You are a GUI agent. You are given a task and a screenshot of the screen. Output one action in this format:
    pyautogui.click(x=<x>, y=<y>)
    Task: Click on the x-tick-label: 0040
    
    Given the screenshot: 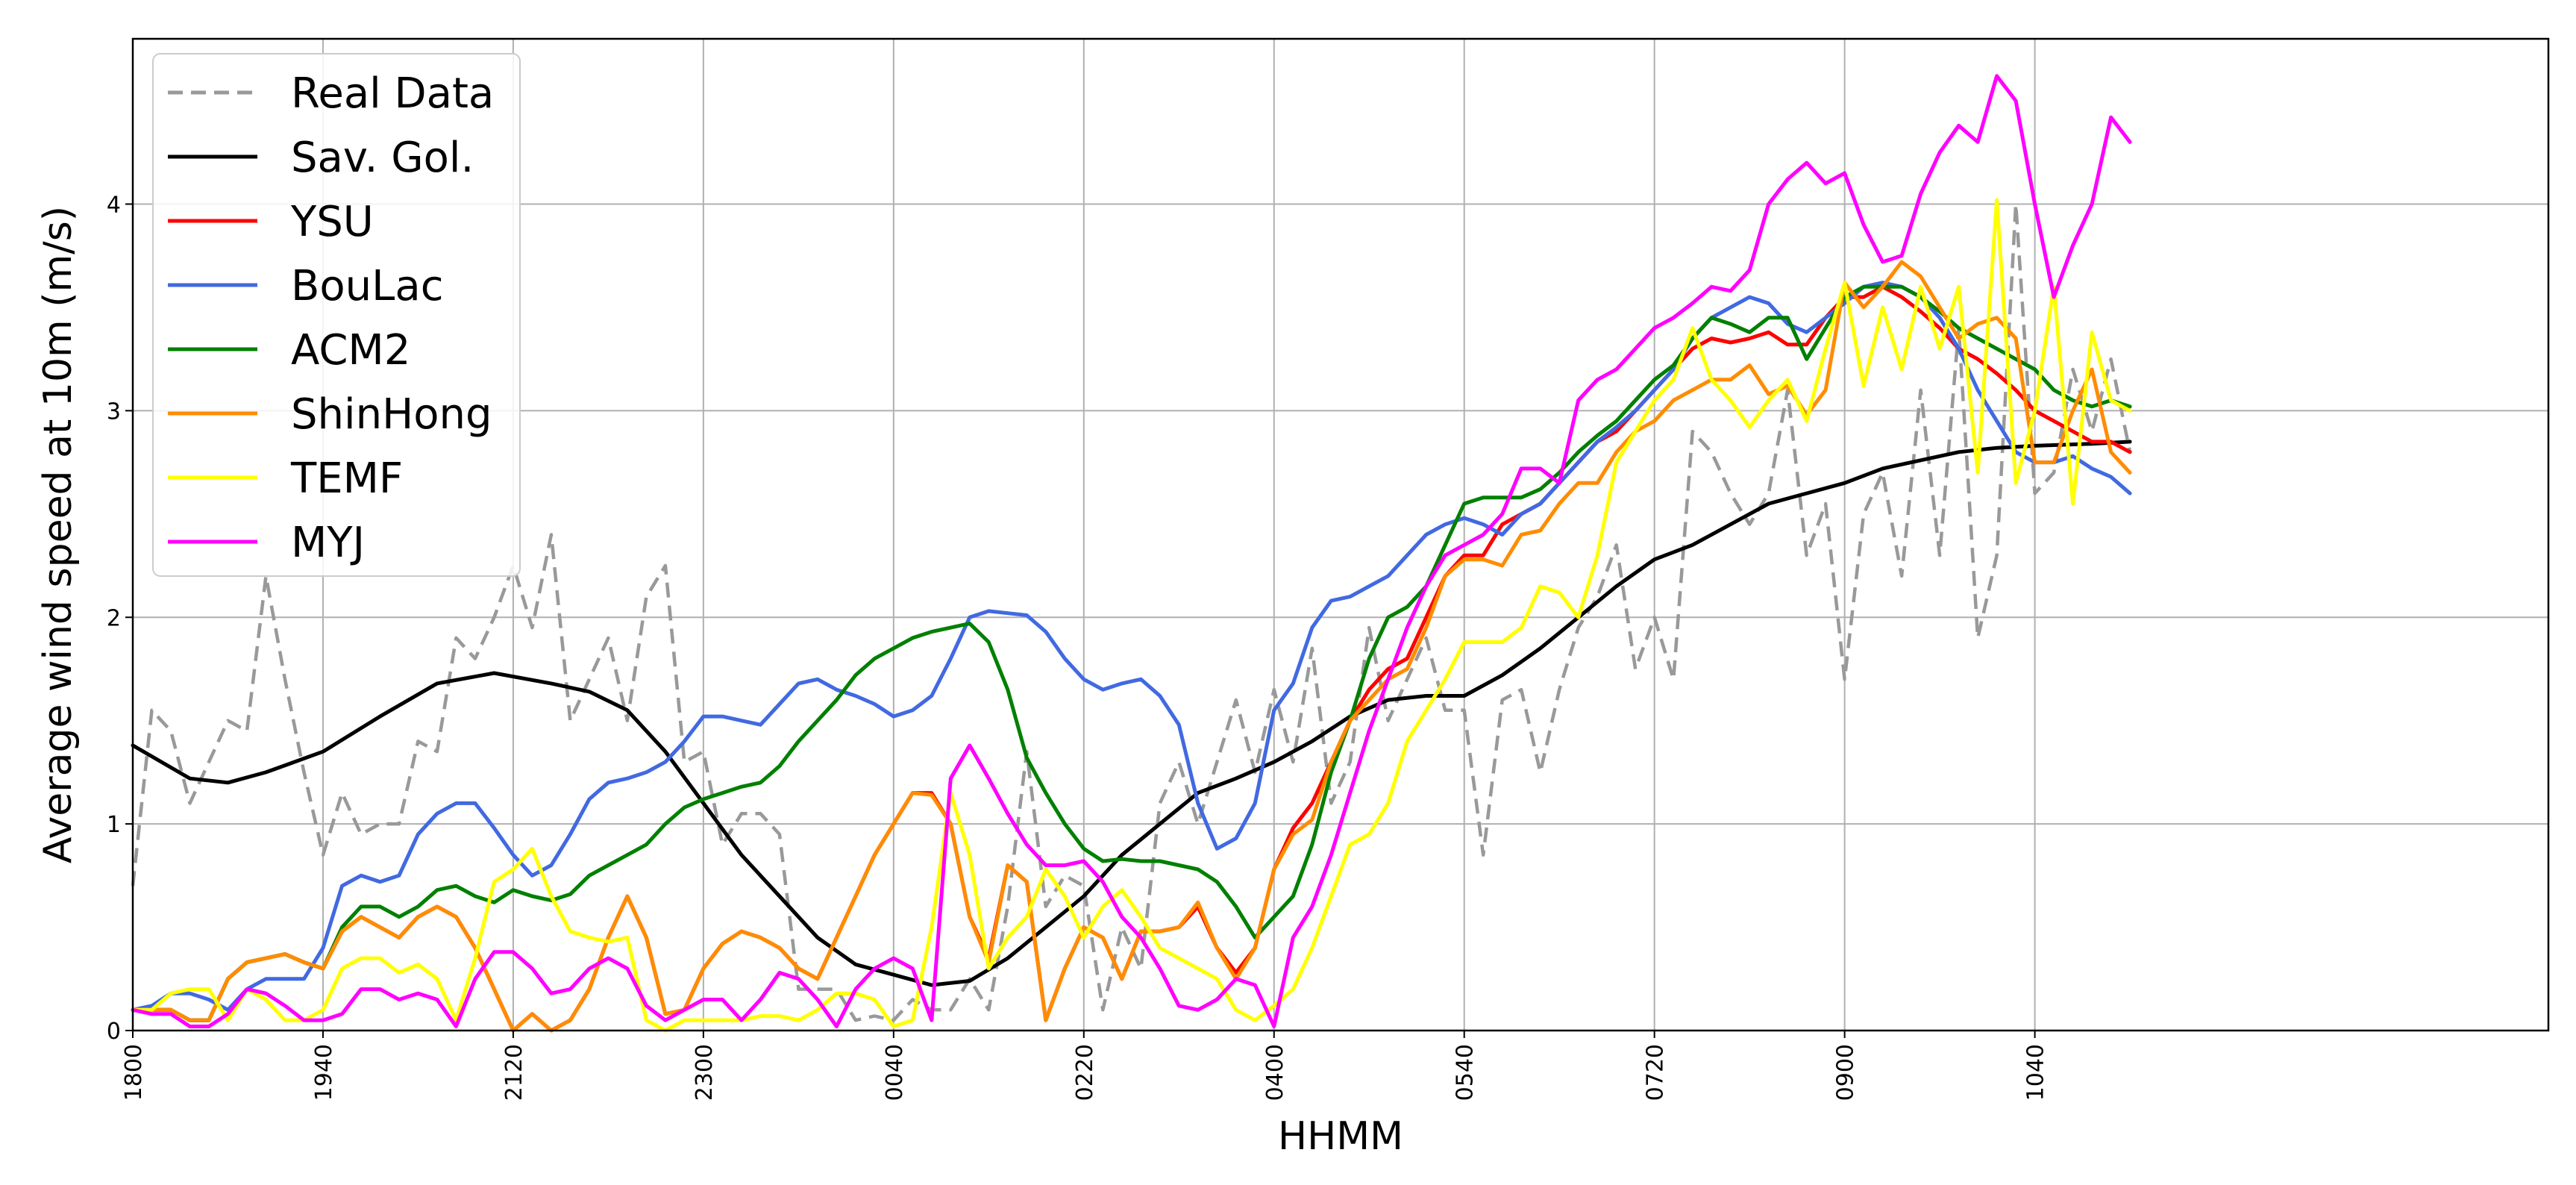 What is the action you would take?
    pyautogui.click(x=895, y=1072)
    